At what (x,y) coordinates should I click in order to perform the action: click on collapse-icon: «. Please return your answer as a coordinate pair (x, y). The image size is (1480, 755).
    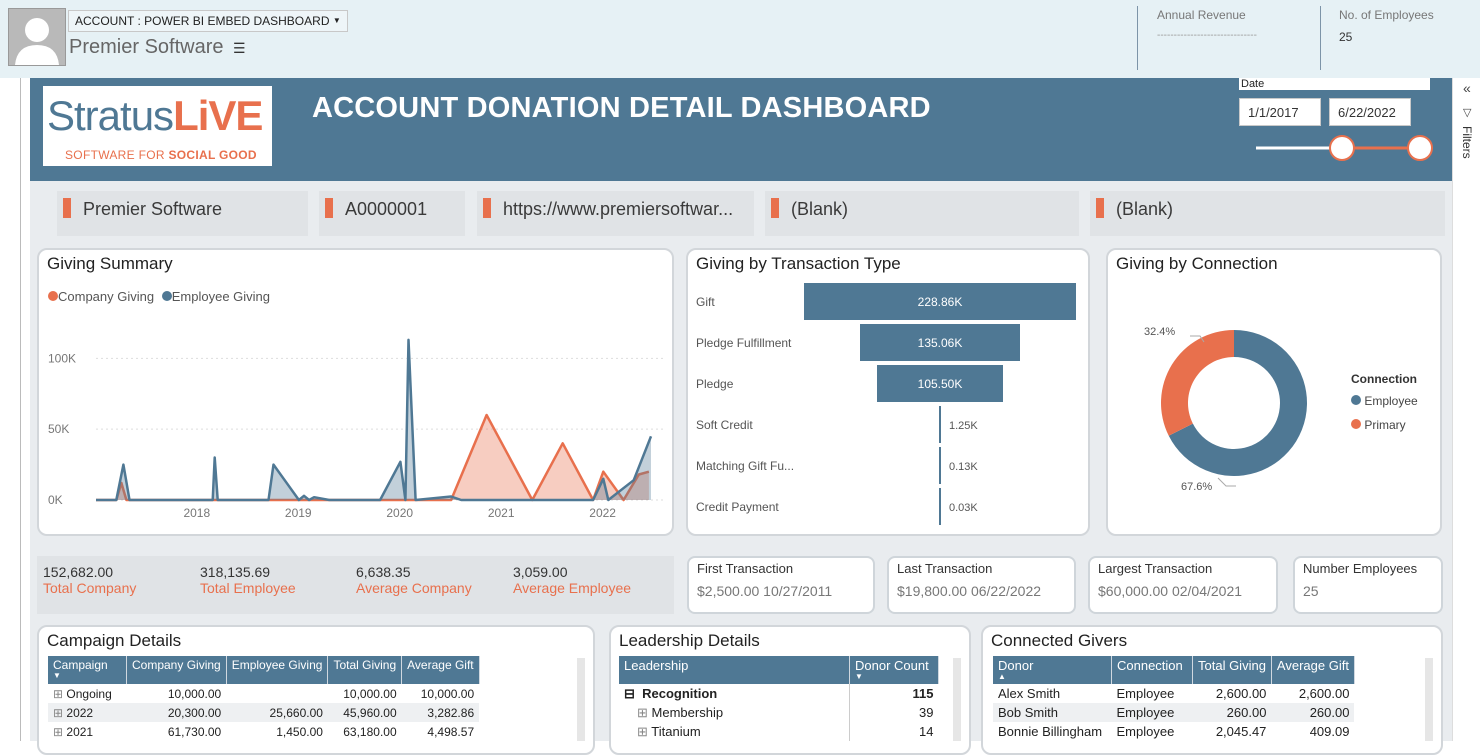
    Looking at the image, I should click on (1467, 88).